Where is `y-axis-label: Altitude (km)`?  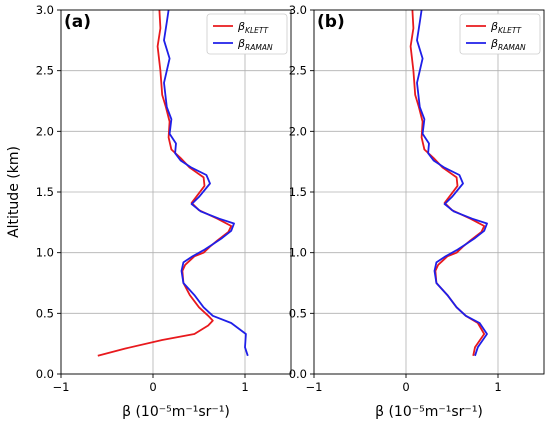
y-axis-label: Altitude (km) is located at coordinates (14, 192).